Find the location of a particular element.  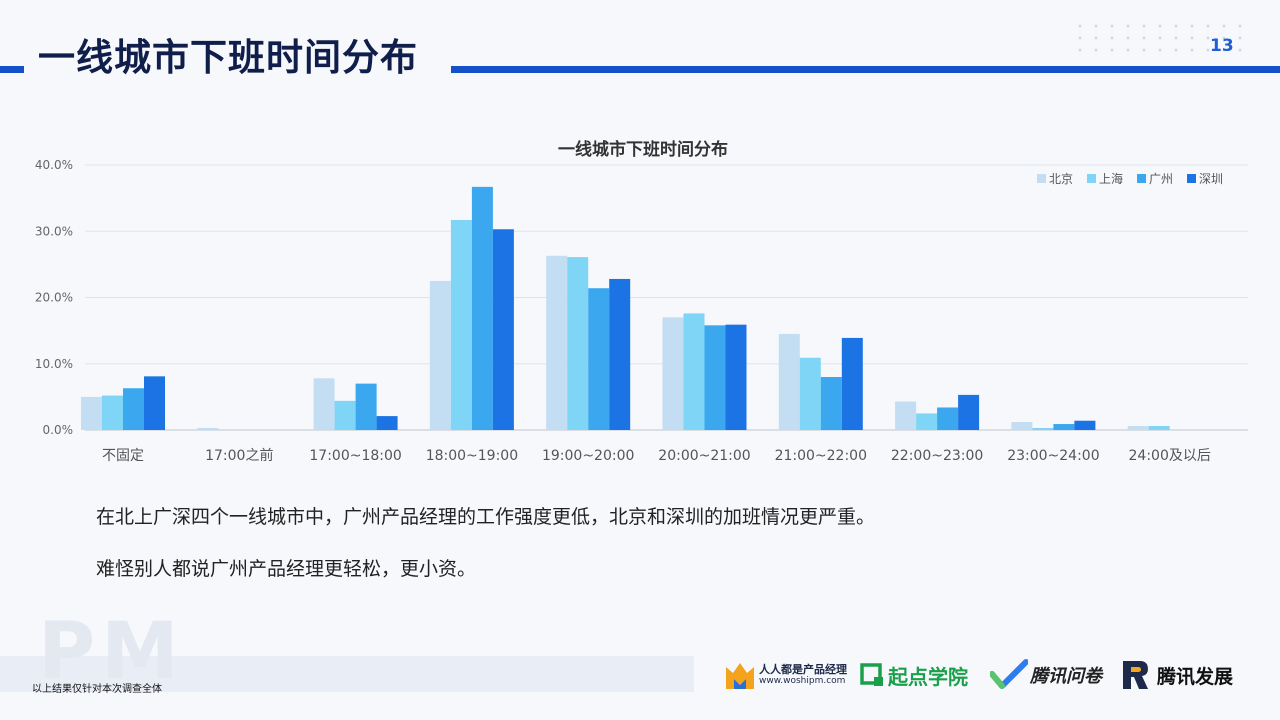

wenjuan-logo-name: 腾讯问卷 is located at coordinates (1066, 676).